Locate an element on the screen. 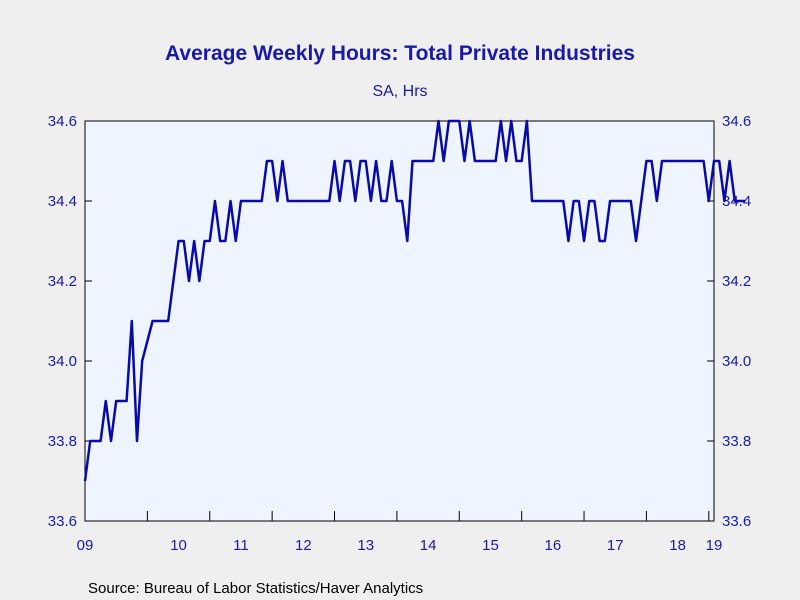 Image resolution: width=800 pixels, height=600 pixels. y-tick-label-right: 34.2 is located at coordinates (736, 281).